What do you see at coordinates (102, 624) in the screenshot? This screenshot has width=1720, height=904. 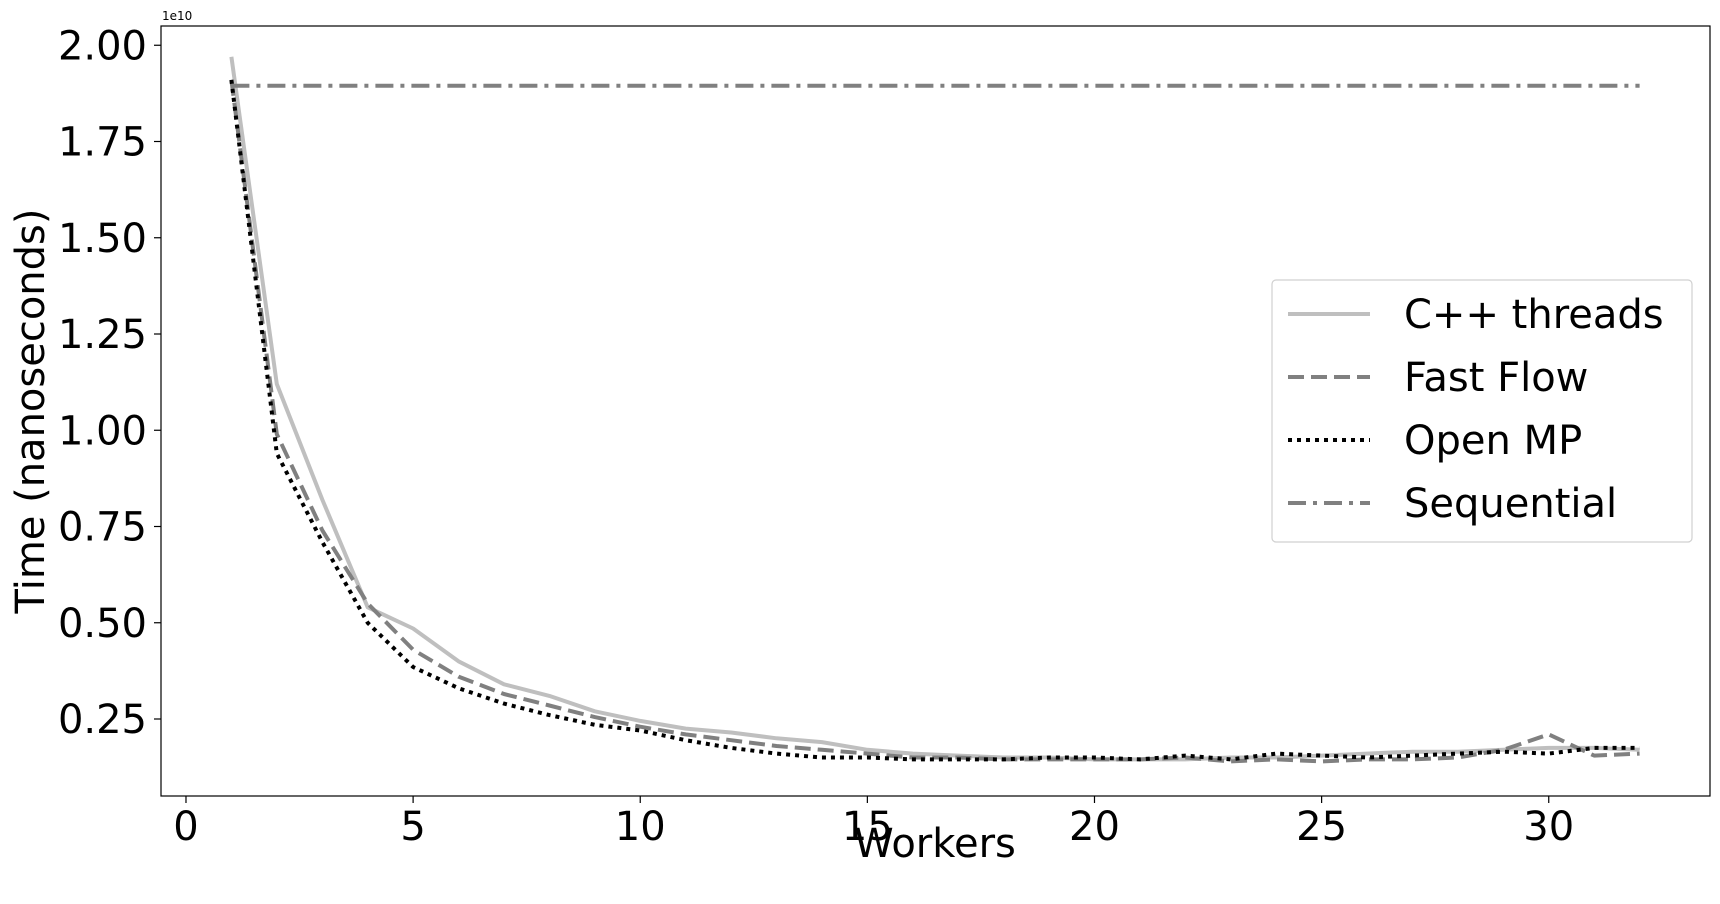 I see `y-tick-label: 0.50` at bounding box center [102, 624].